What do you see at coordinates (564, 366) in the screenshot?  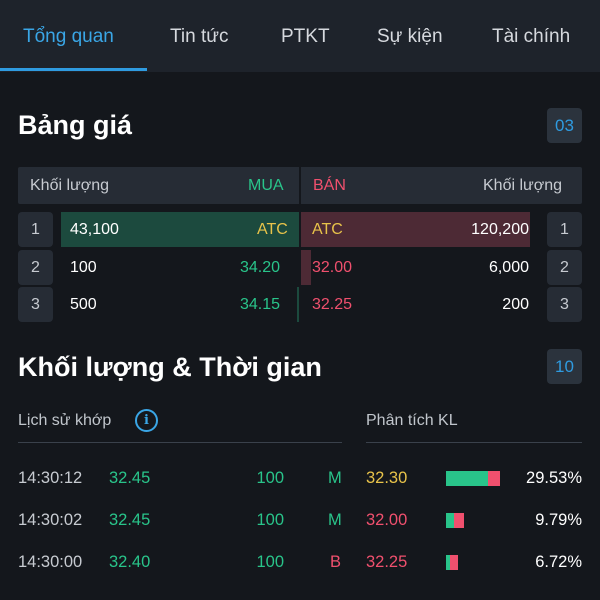 I see `volume-time-count-button: 10` at bounding box center [564, 366].